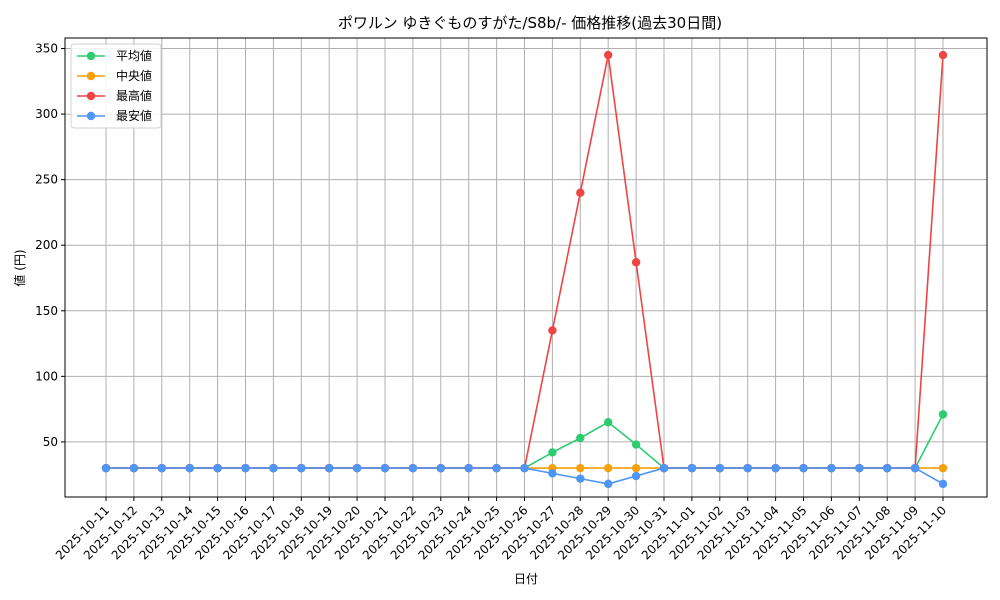  I want to click on legend-label: 最高値, so click(134, 95).